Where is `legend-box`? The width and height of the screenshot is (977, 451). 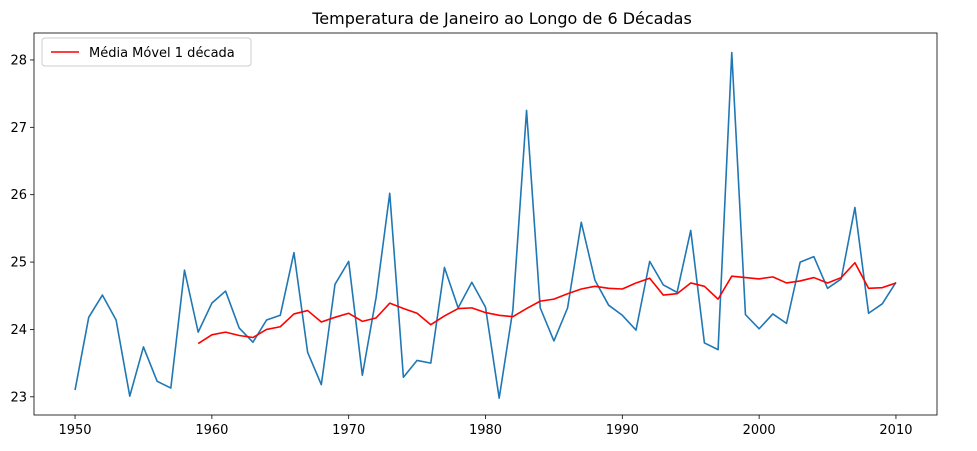
legend-box is located at coordinates (146, 52).